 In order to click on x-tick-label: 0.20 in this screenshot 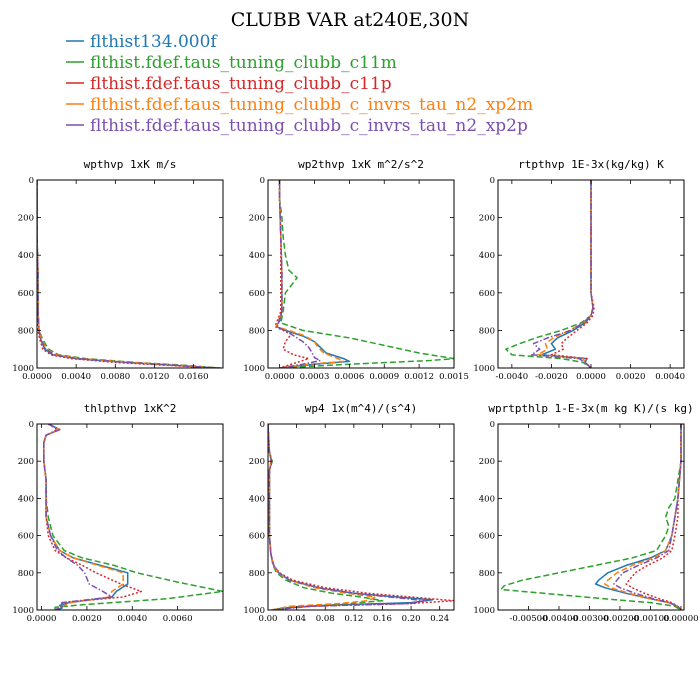, I will do `click(411, 619)`.